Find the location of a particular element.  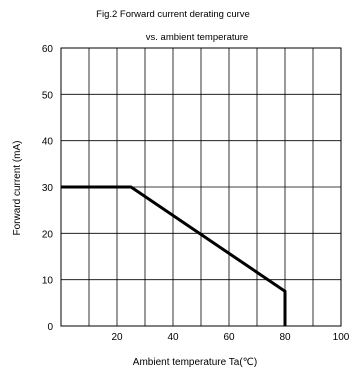

y-tick-label: 40 is located at coordinates (48, 142).